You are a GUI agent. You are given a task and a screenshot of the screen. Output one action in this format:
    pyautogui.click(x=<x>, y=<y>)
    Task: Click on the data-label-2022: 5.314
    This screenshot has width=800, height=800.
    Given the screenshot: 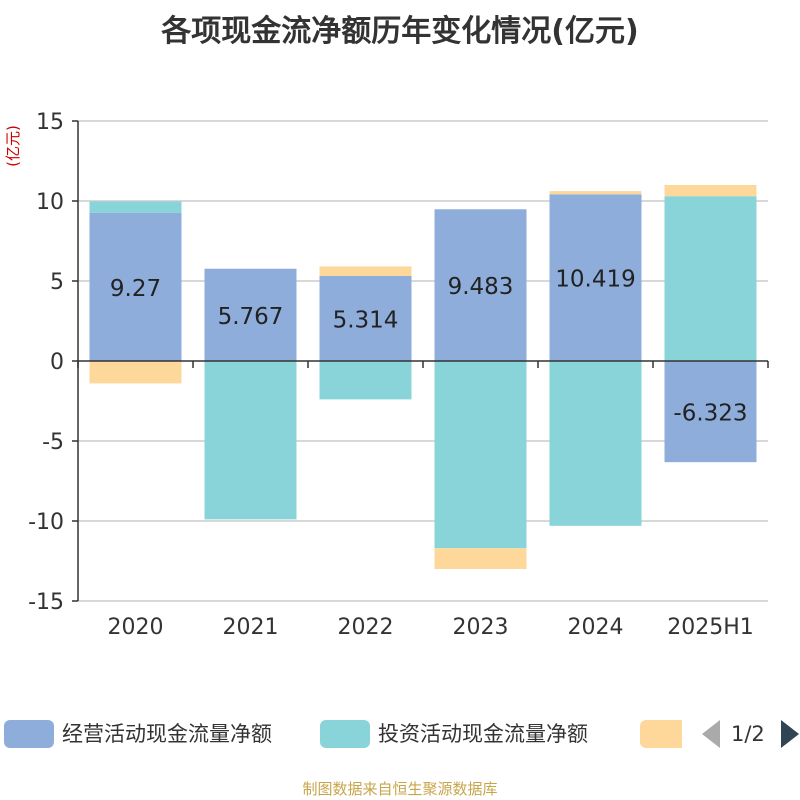 What is the action you would take?
    pyautogui.click(x=366, y=320)
    